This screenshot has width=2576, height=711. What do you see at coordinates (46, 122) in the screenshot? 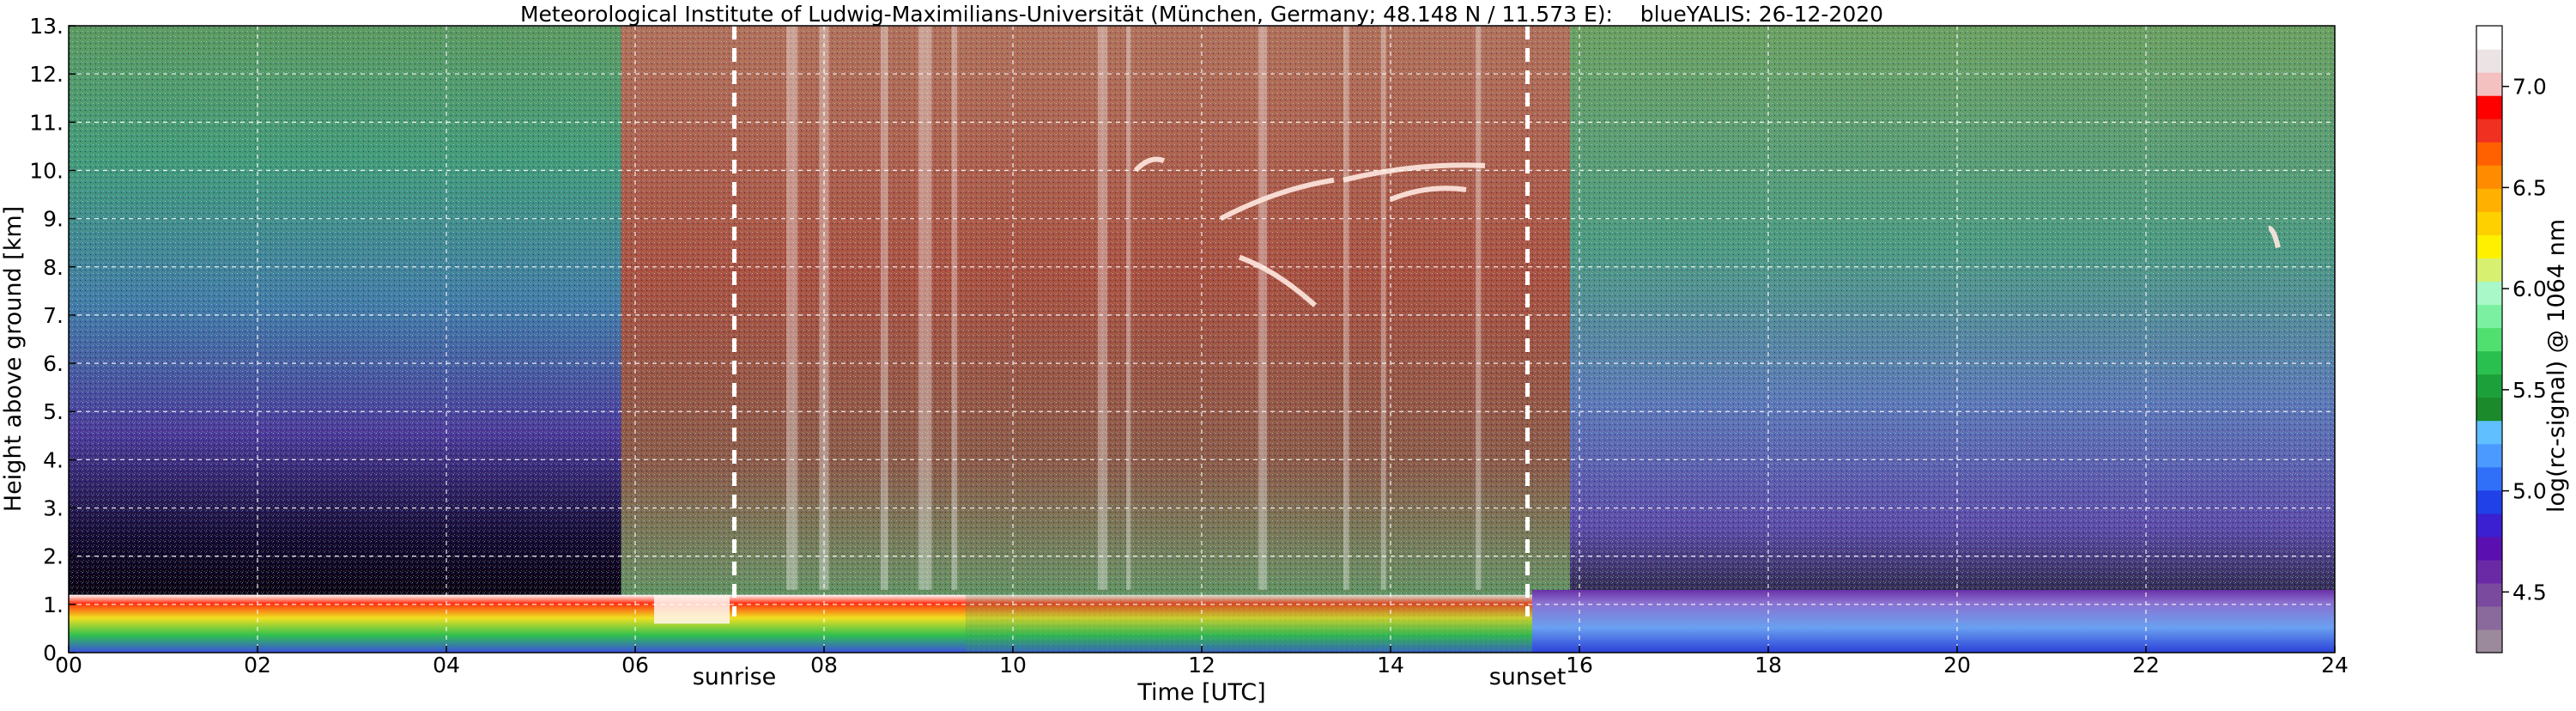
I see `y-tick-label: 11.` at bounding box center [46, 122].